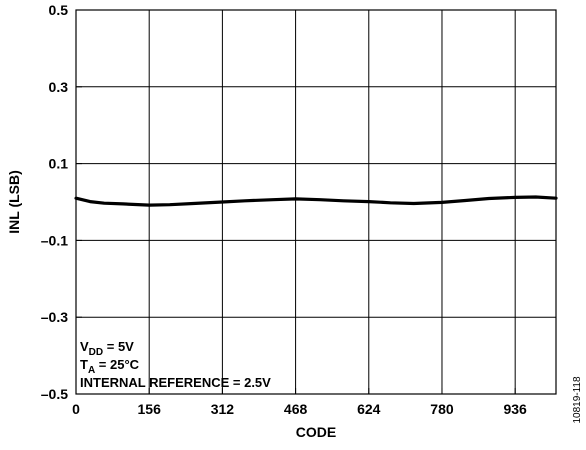  Describe the element at coordinates (14, 202) in the screenshot. I see `y-axis-title: INL (LSB)` at that location.